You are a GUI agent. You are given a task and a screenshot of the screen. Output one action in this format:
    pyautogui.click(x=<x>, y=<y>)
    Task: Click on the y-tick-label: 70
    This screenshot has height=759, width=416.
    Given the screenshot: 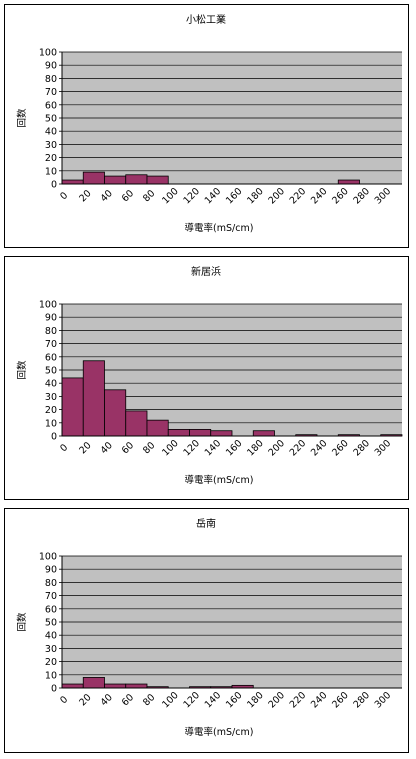 What is the action you would take?
    pyautogui.click(x=51, y=92)
    